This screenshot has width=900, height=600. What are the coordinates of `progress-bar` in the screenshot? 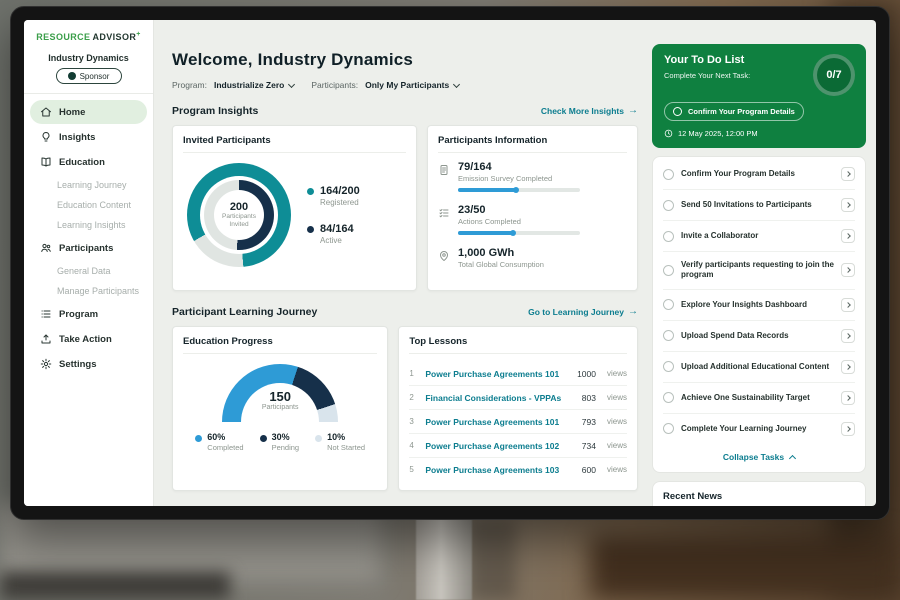 It's located at (519, 190).